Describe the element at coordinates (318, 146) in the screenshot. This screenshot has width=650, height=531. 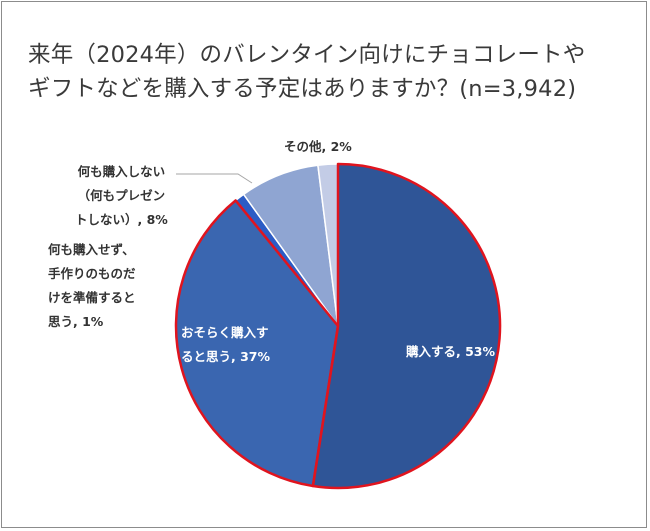
I see `slice-label-other: その他, 2%` at that location.